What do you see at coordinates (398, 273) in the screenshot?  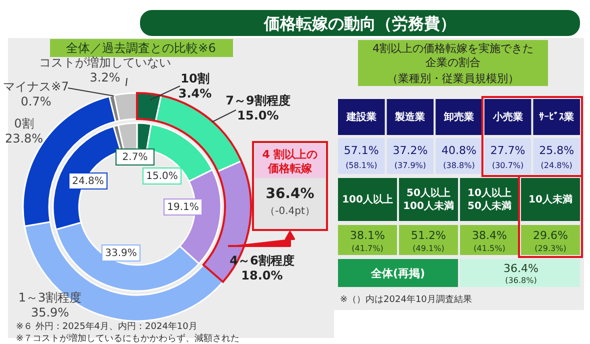 I see `text: 全体(再掲)` at bounding box center [398, 273].